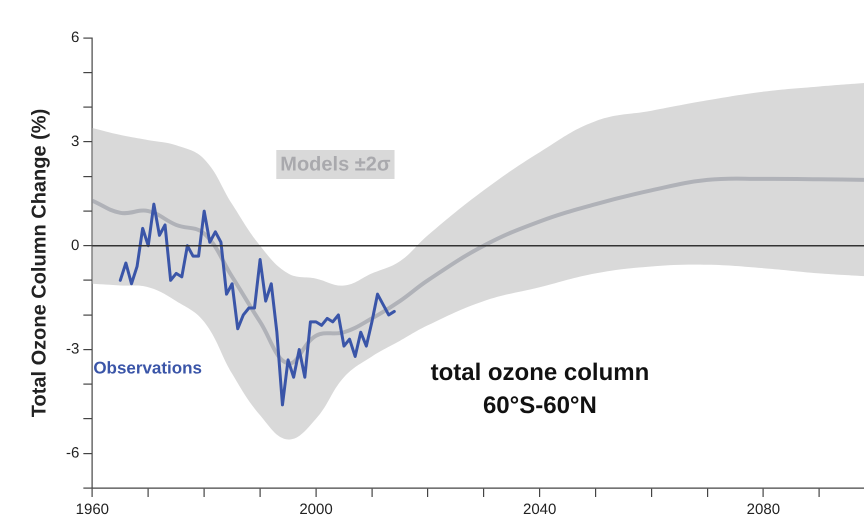 The height and width of the screenshot is (527, 864). I want to click on y-tick-label: 0, so click(75, 245).